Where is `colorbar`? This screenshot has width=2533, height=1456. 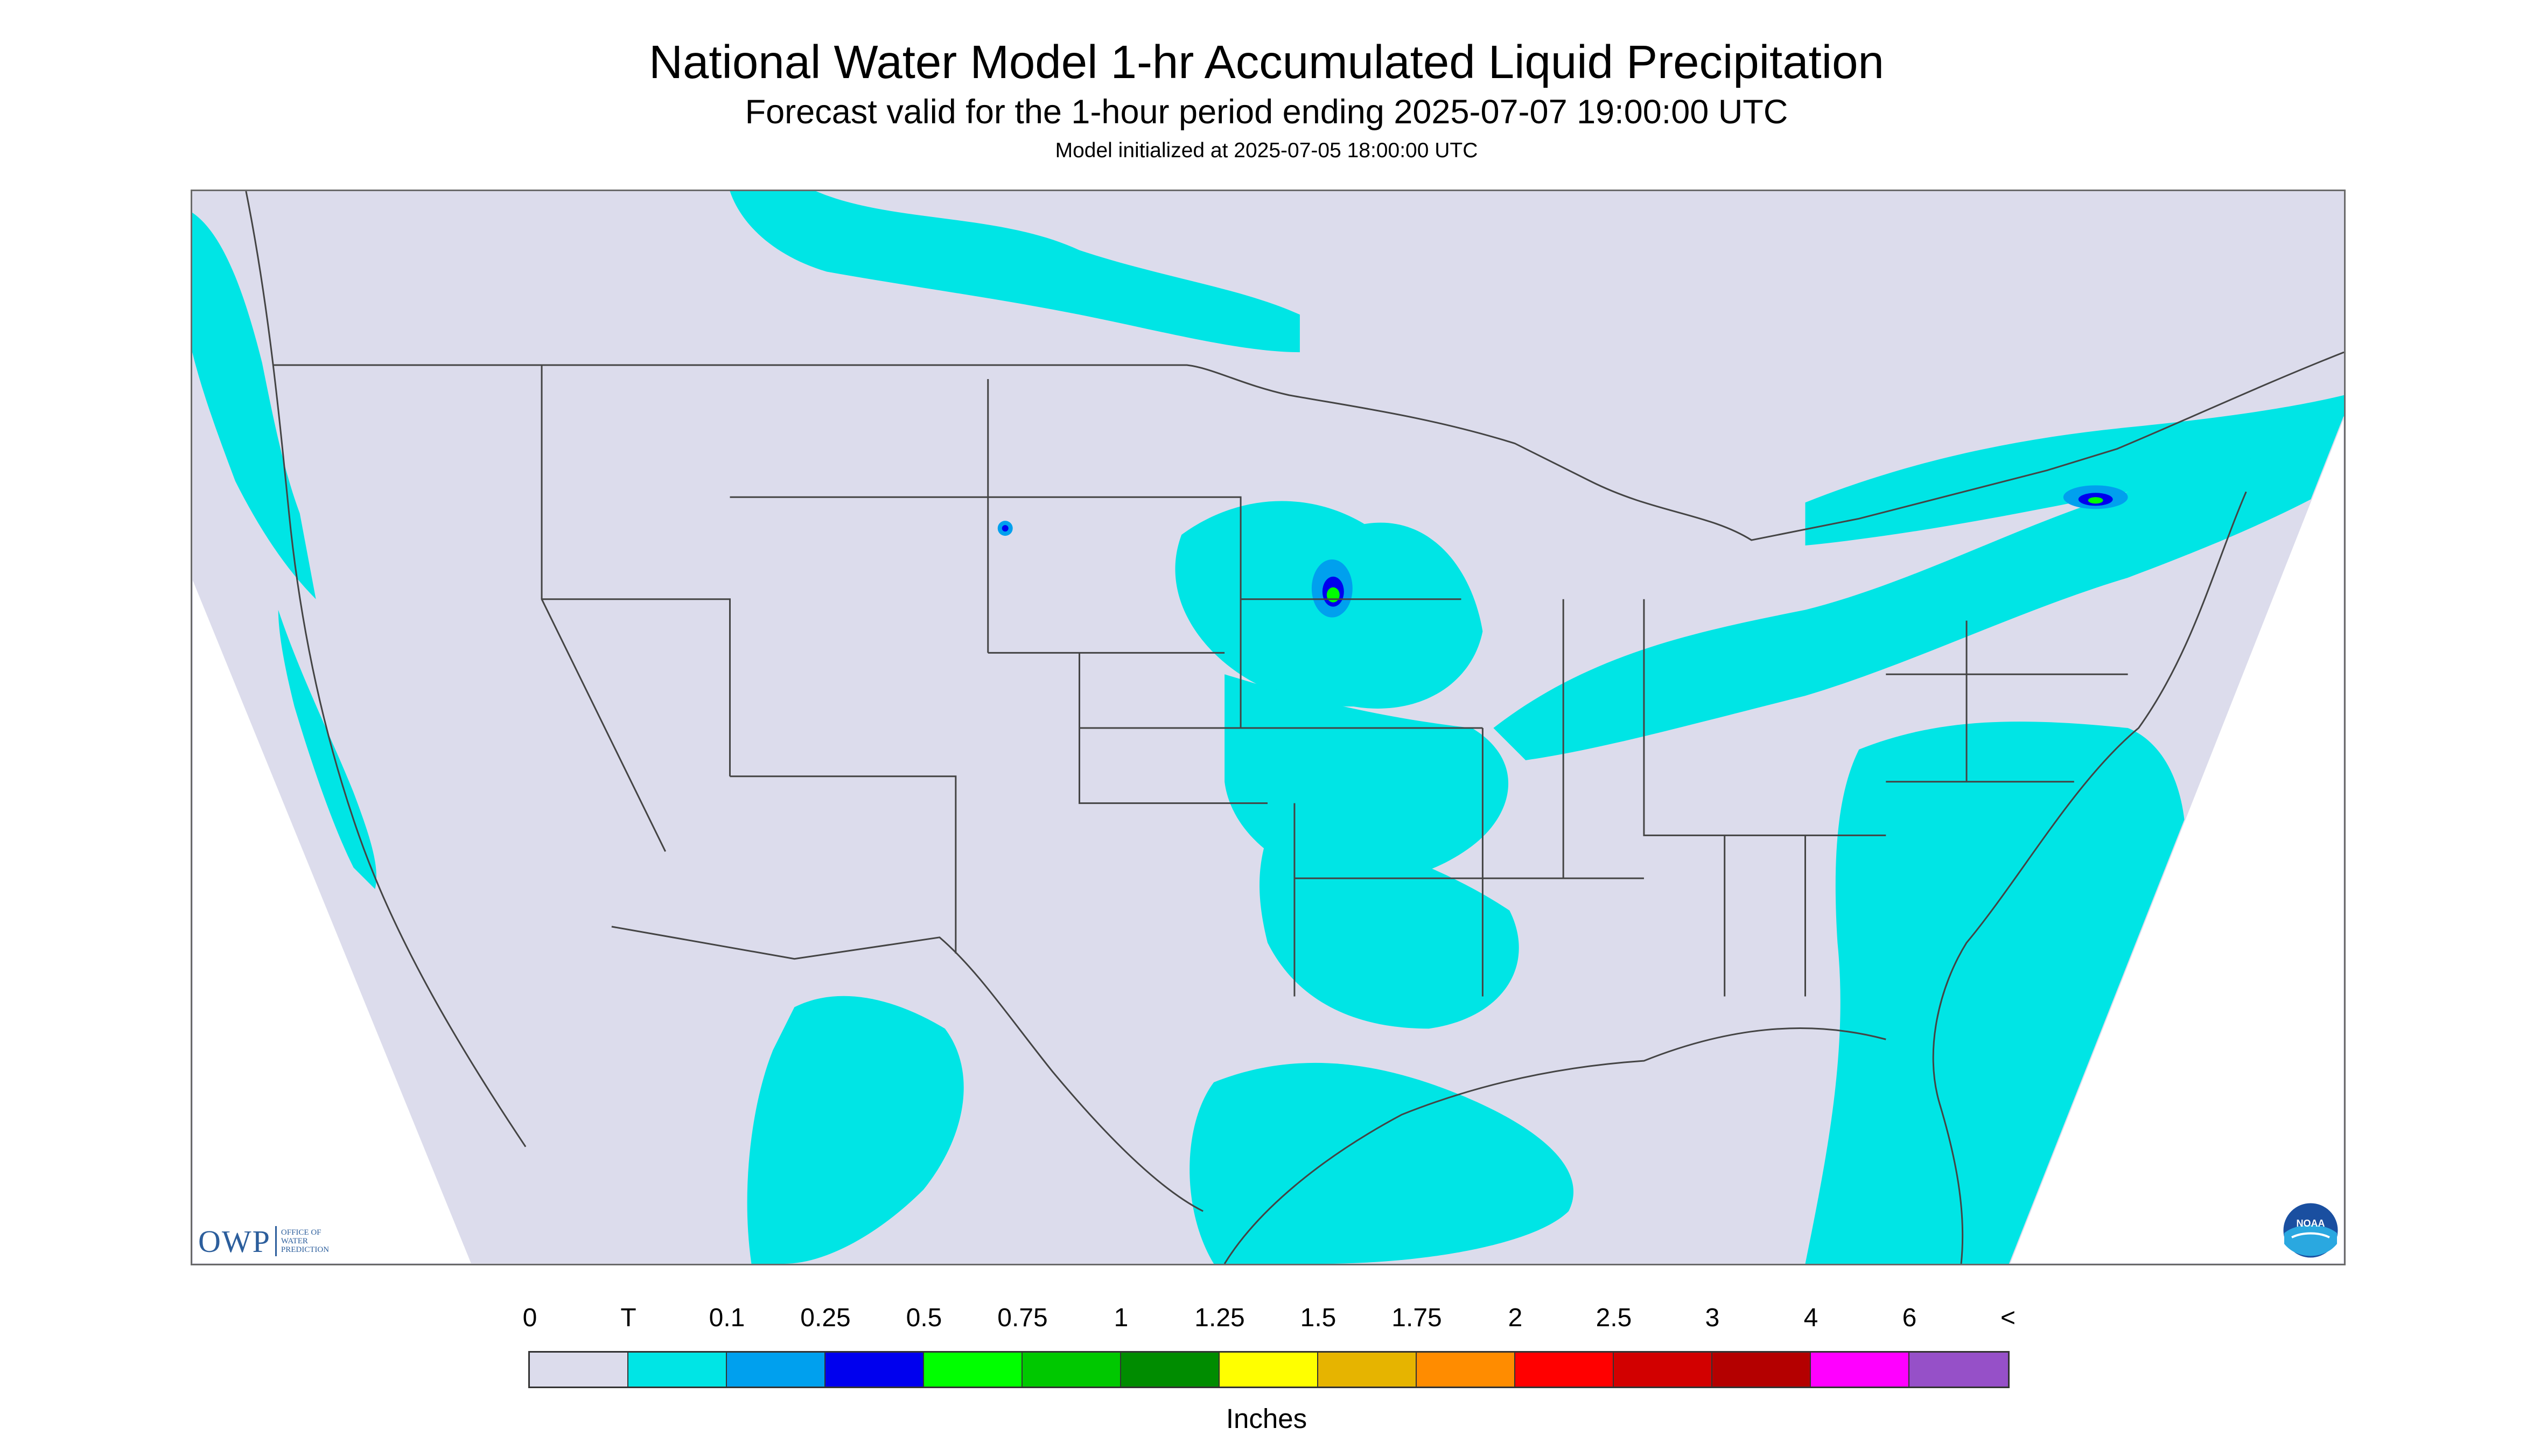 colorbar is located at coordinates (1269, 1369).